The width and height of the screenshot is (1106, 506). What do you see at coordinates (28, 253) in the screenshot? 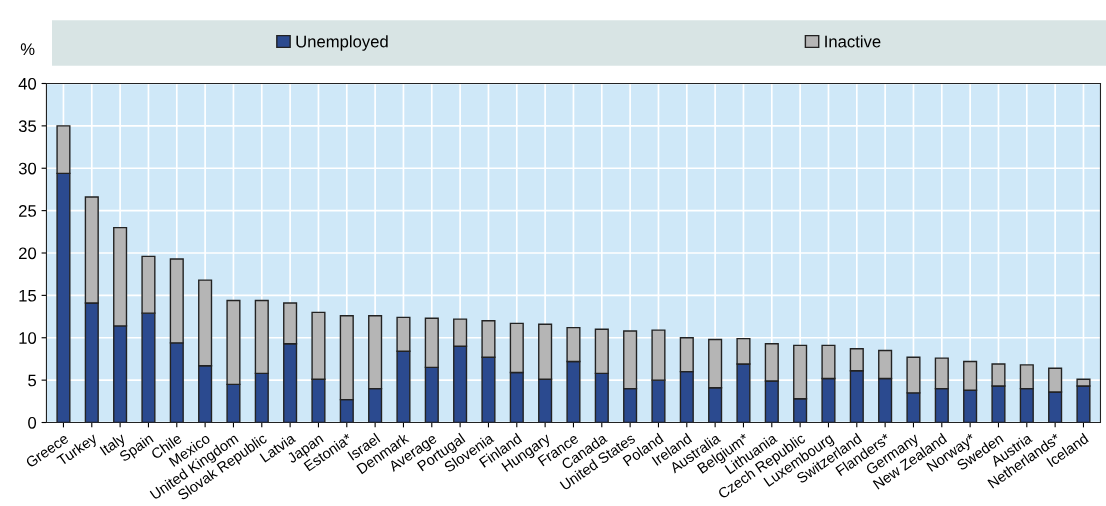
I see `y-tick-label: 20` at bounding box center [28, 253].